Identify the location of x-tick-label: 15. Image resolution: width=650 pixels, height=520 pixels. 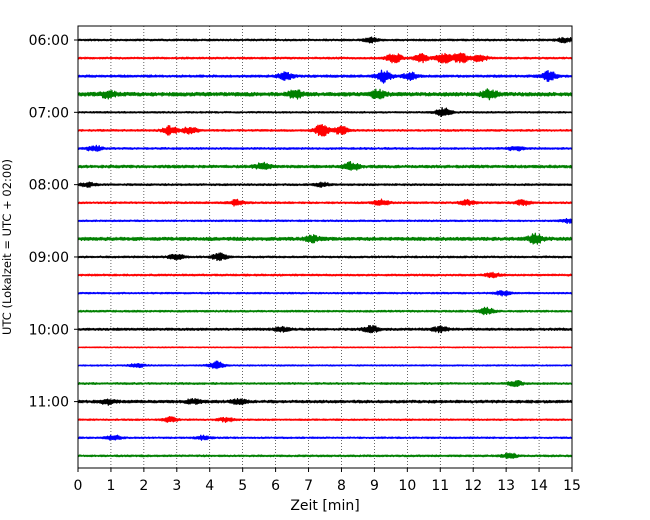
(572, 486).